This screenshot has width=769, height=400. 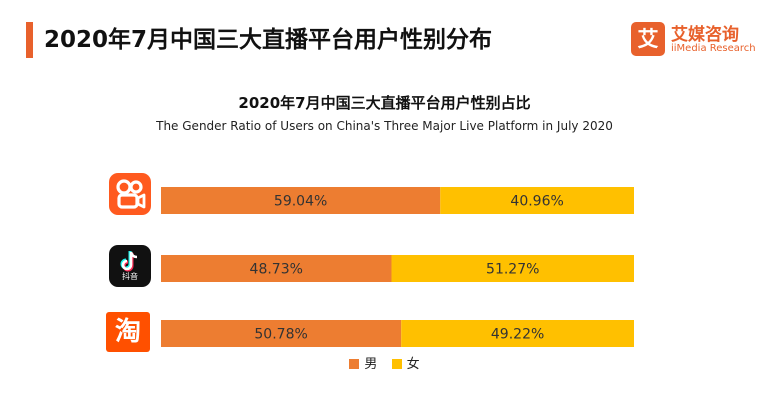 What do you see at coordinates (371, 364) in the screenshot?
I see `legend-label-male: 男` at bounding box center [371, 364].